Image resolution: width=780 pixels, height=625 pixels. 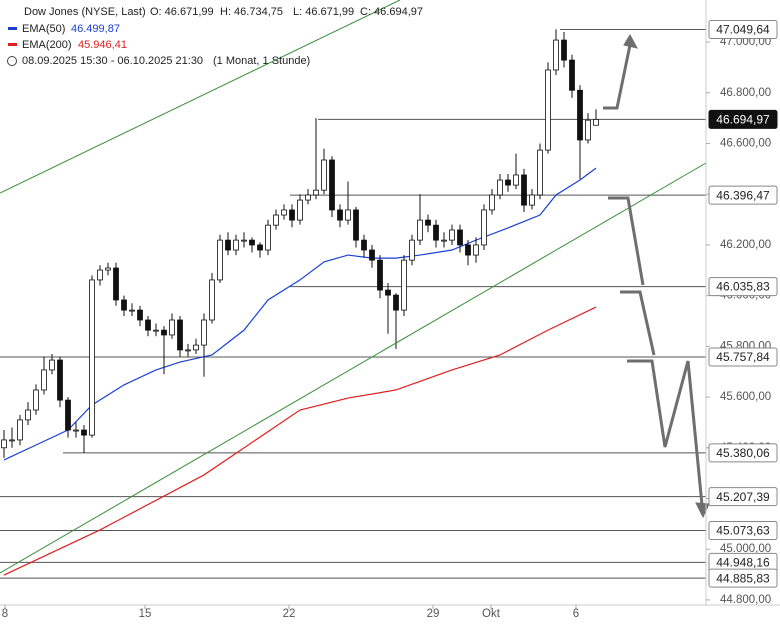 What do you see at coordinates (745, 42) in the screenshot?
I see `y-tick-label: 47.000,00` at bounding box center [745, 42].